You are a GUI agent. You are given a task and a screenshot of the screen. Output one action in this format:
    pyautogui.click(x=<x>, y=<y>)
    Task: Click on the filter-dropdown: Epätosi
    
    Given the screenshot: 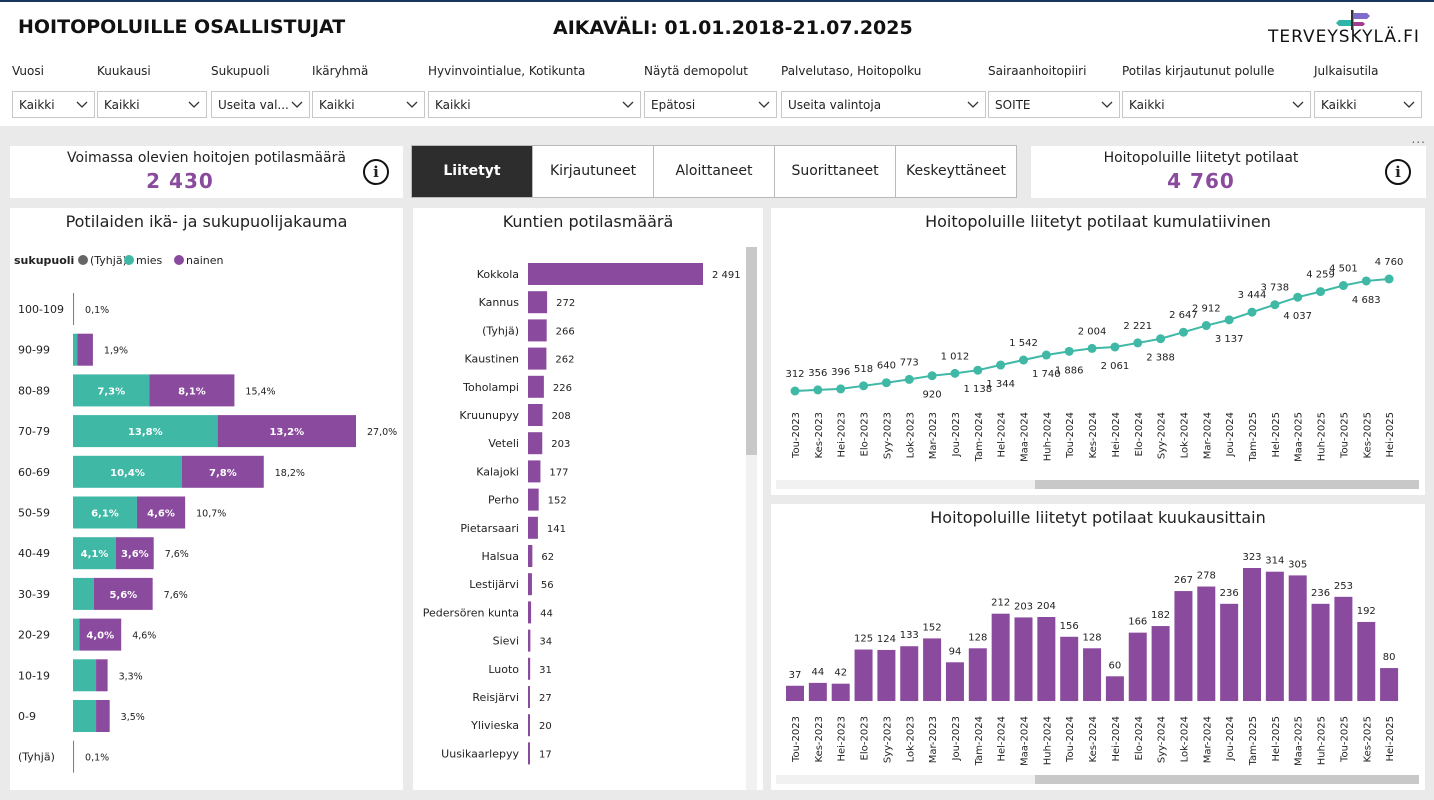 What is the action you would take?
    pyautogui.click(x=710, y=104)
    